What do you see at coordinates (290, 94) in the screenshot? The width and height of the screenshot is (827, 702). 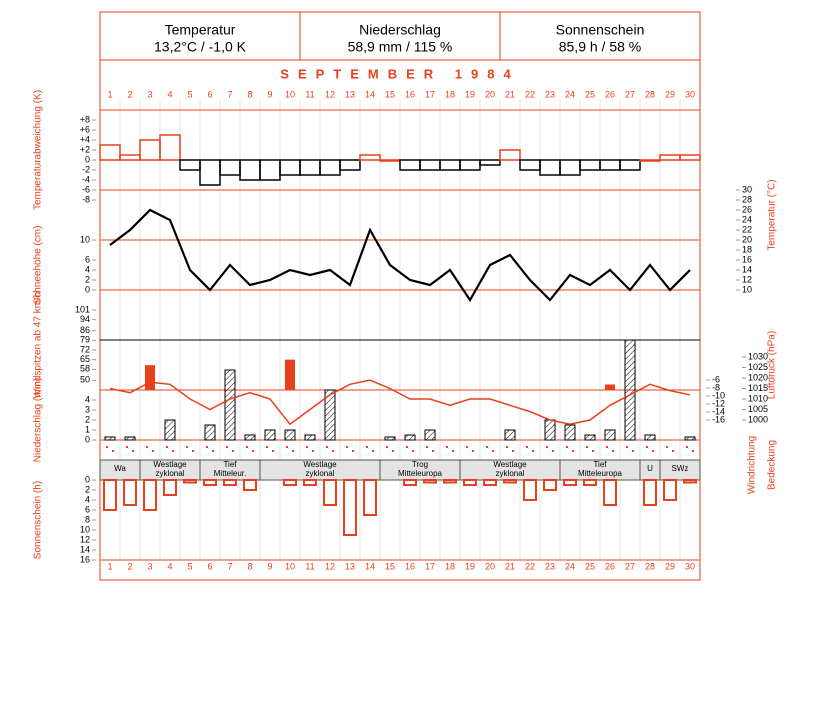 I see `day-label: 10` at bounding box center [290, 94].